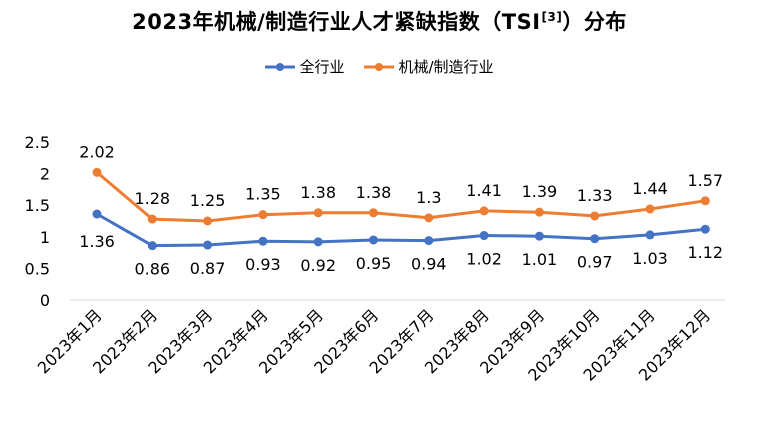 This screenshot has height=433, width=759. Describe the element at coordinates (37, 205) in the screenshot. I see `y-tick-label: 1.5` at that location.